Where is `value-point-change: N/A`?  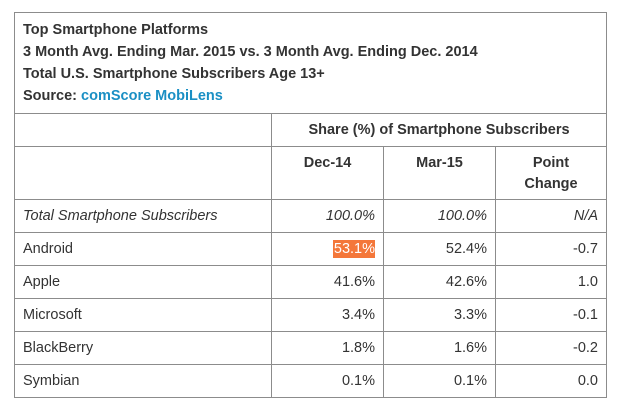 value-point-change: N/A is located at coordinates (551, 216).